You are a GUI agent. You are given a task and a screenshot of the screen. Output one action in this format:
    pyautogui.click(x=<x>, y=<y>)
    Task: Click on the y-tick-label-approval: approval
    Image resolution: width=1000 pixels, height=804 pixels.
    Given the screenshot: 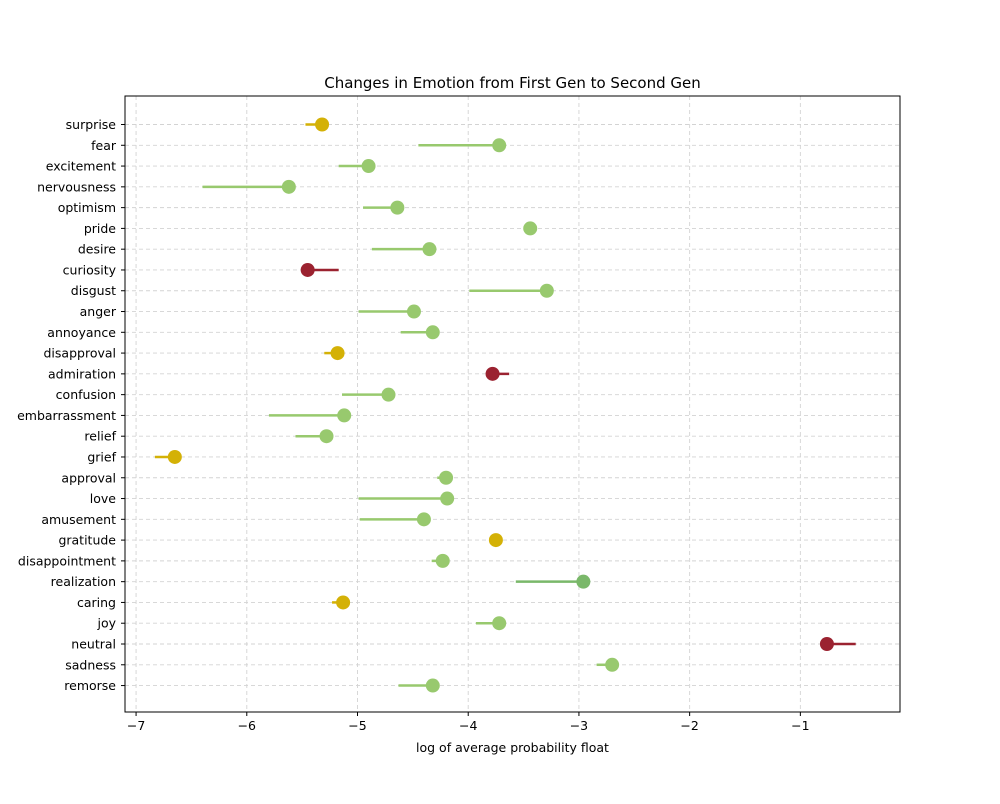 What is the action you would take?
    pyautogui.click(x=88, y=477)
    